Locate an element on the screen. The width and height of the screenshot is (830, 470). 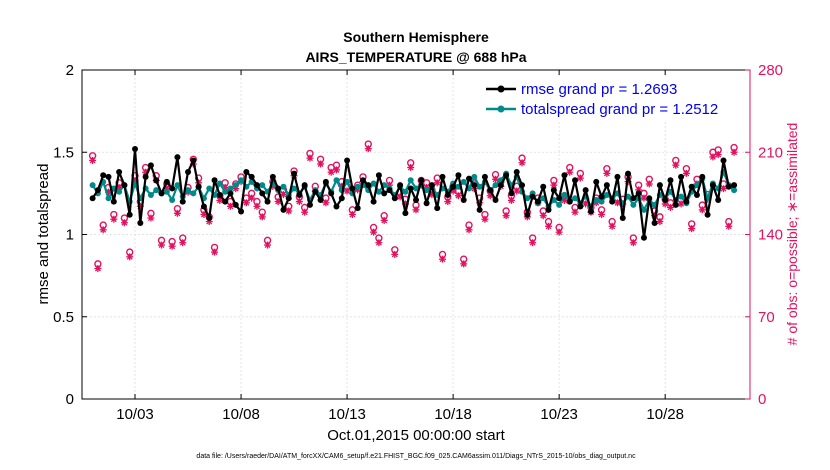
y-tick-label: 1 is located at coordinates (70, 235).